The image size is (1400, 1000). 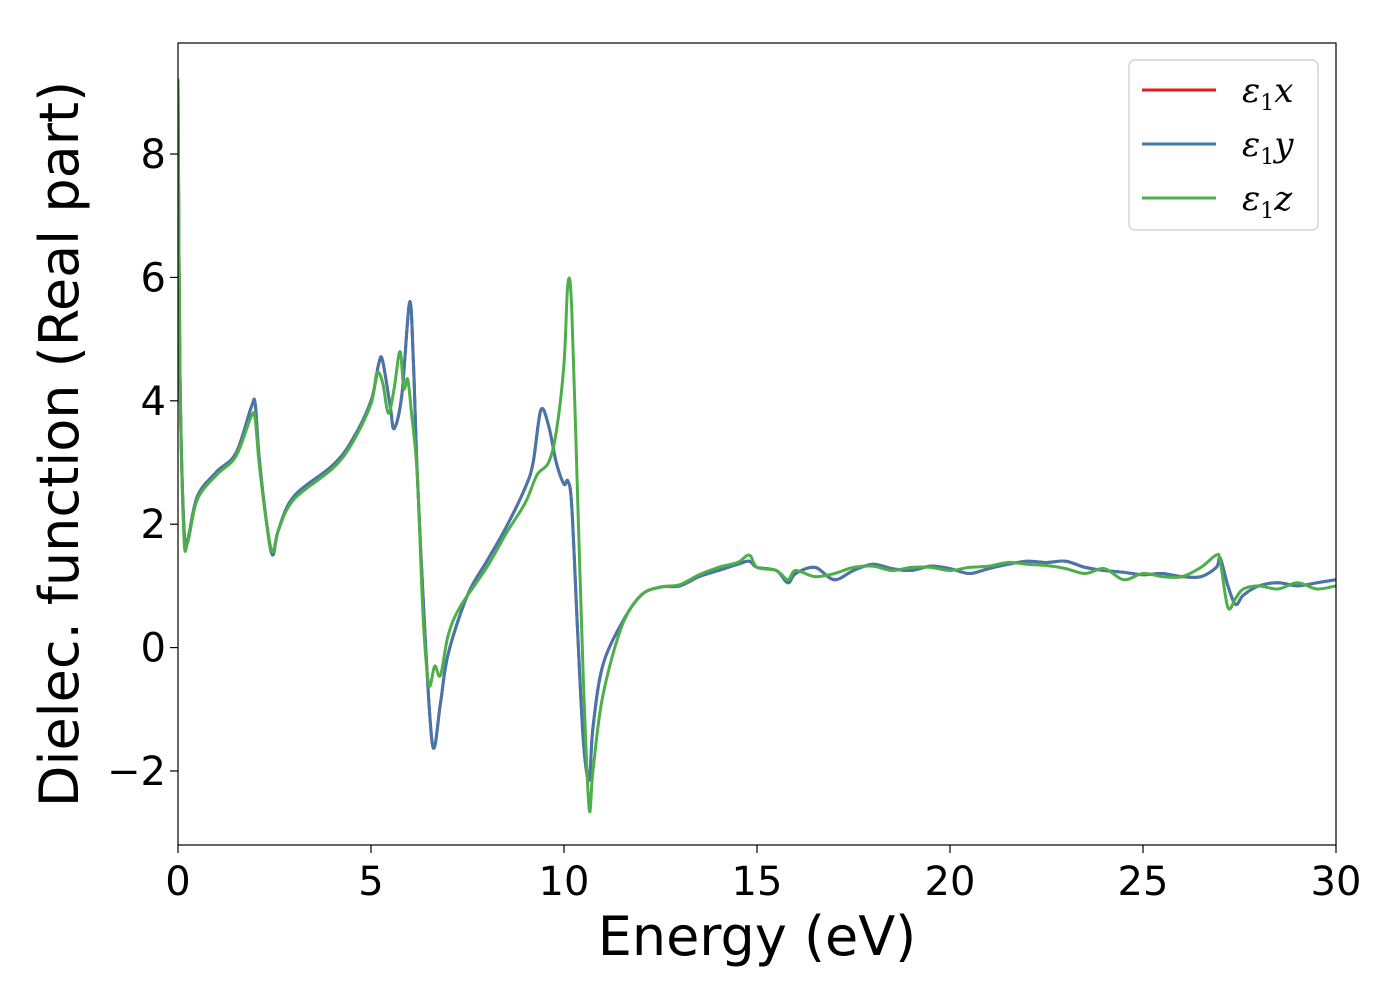 I want to click on x-axis-ticks: 0 5 10 15 20 25 30, so click(x=763, y=875).